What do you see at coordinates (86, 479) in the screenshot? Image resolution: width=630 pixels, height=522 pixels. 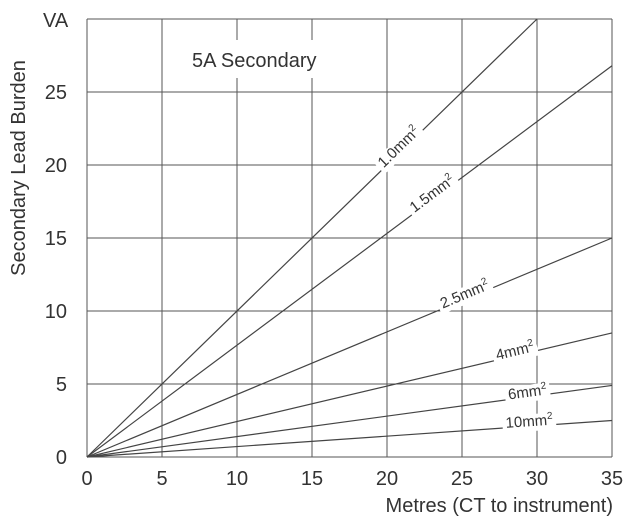 I see `x-tick-label: 0` at bounding box center [86, 479].